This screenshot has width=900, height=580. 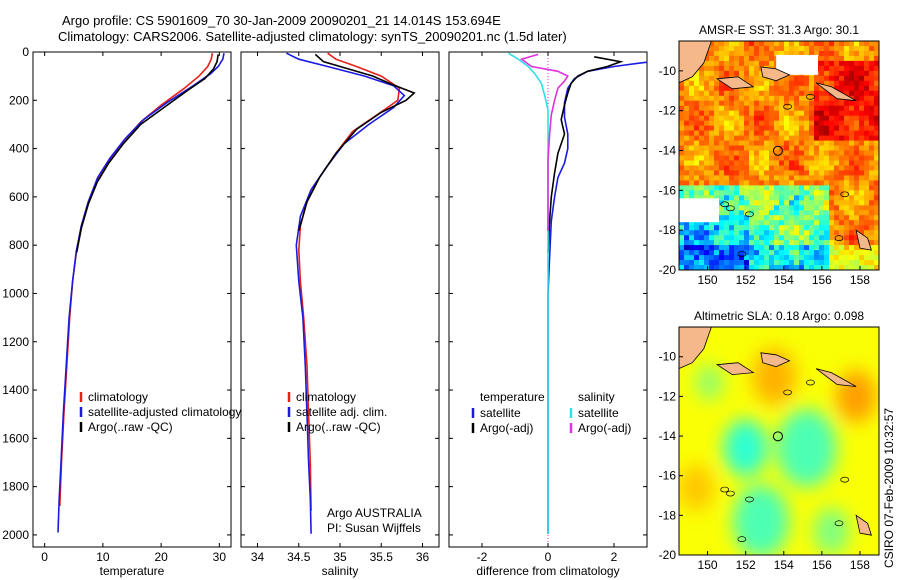 What do you see at coordinates (25, 52) in the screenshot?
I see `y-tick-label: 0` at bounding box center [25, 52].